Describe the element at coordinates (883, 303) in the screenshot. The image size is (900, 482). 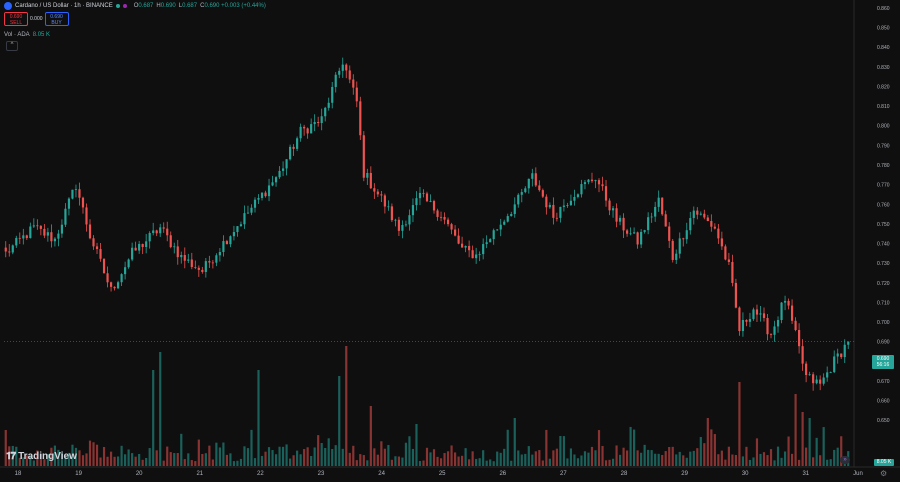
I see `y-tick-label: 0.710` at that location.